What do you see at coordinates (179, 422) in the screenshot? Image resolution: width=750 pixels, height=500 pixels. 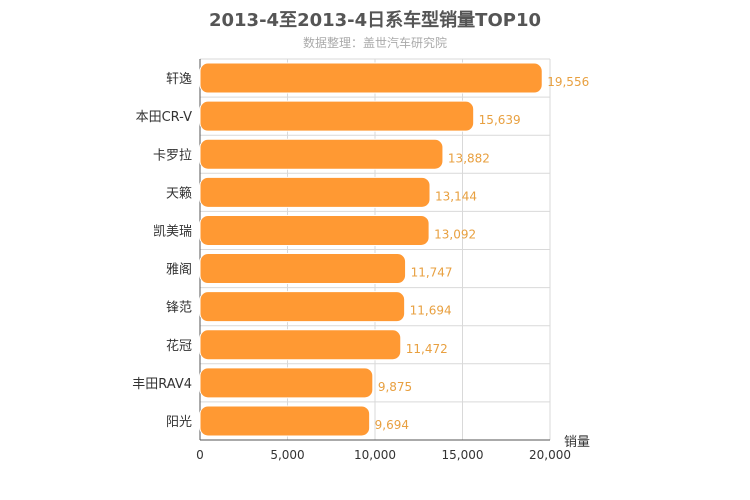 I see `category-label: 阳光` at bounding box center [179, 422].